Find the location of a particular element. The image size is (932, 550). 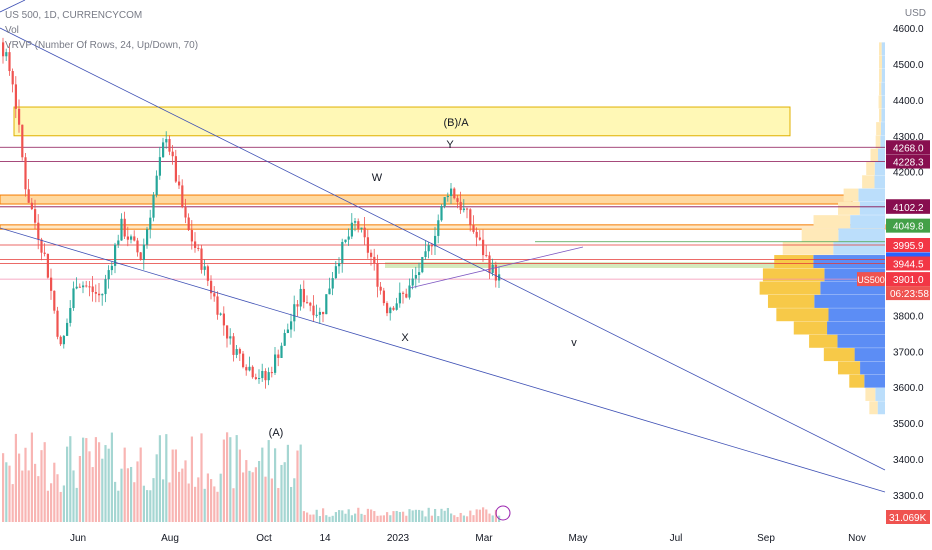

price-badge-text-0: 4268.0 is located at coordinates (908, 148).